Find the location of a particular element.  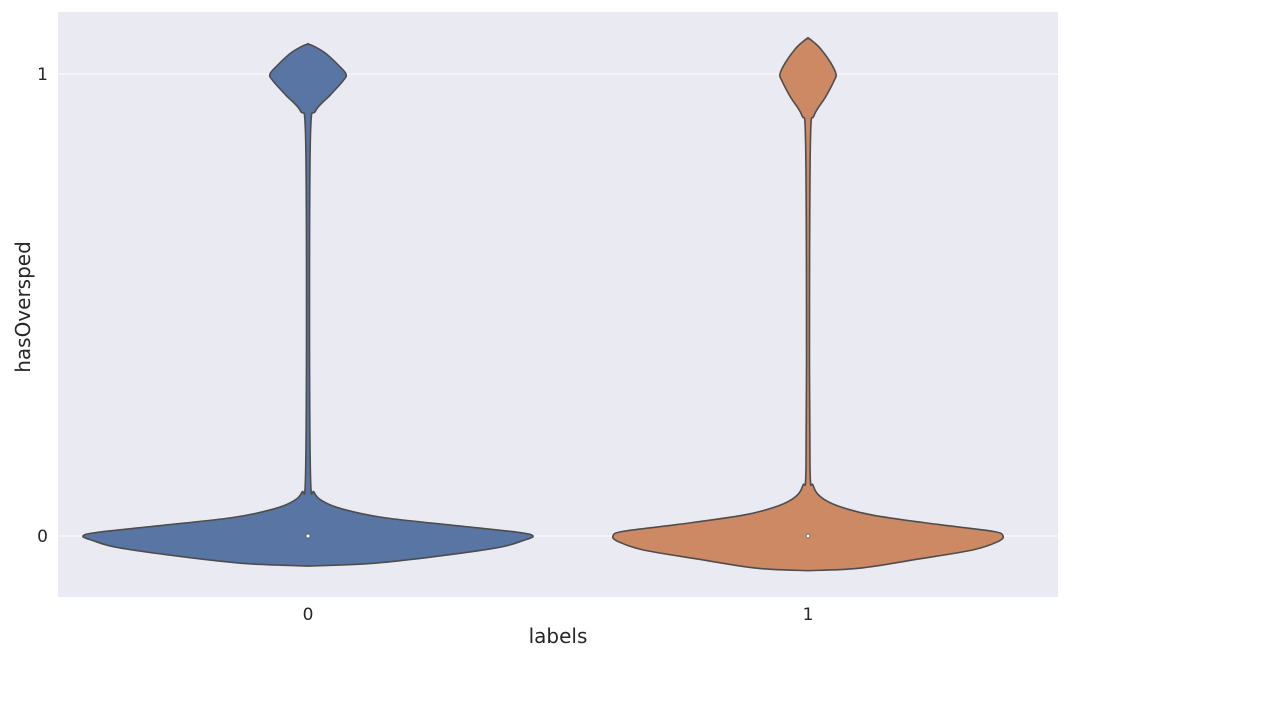

x-tick-label-0: 0 is located at coordinates (308, 615).